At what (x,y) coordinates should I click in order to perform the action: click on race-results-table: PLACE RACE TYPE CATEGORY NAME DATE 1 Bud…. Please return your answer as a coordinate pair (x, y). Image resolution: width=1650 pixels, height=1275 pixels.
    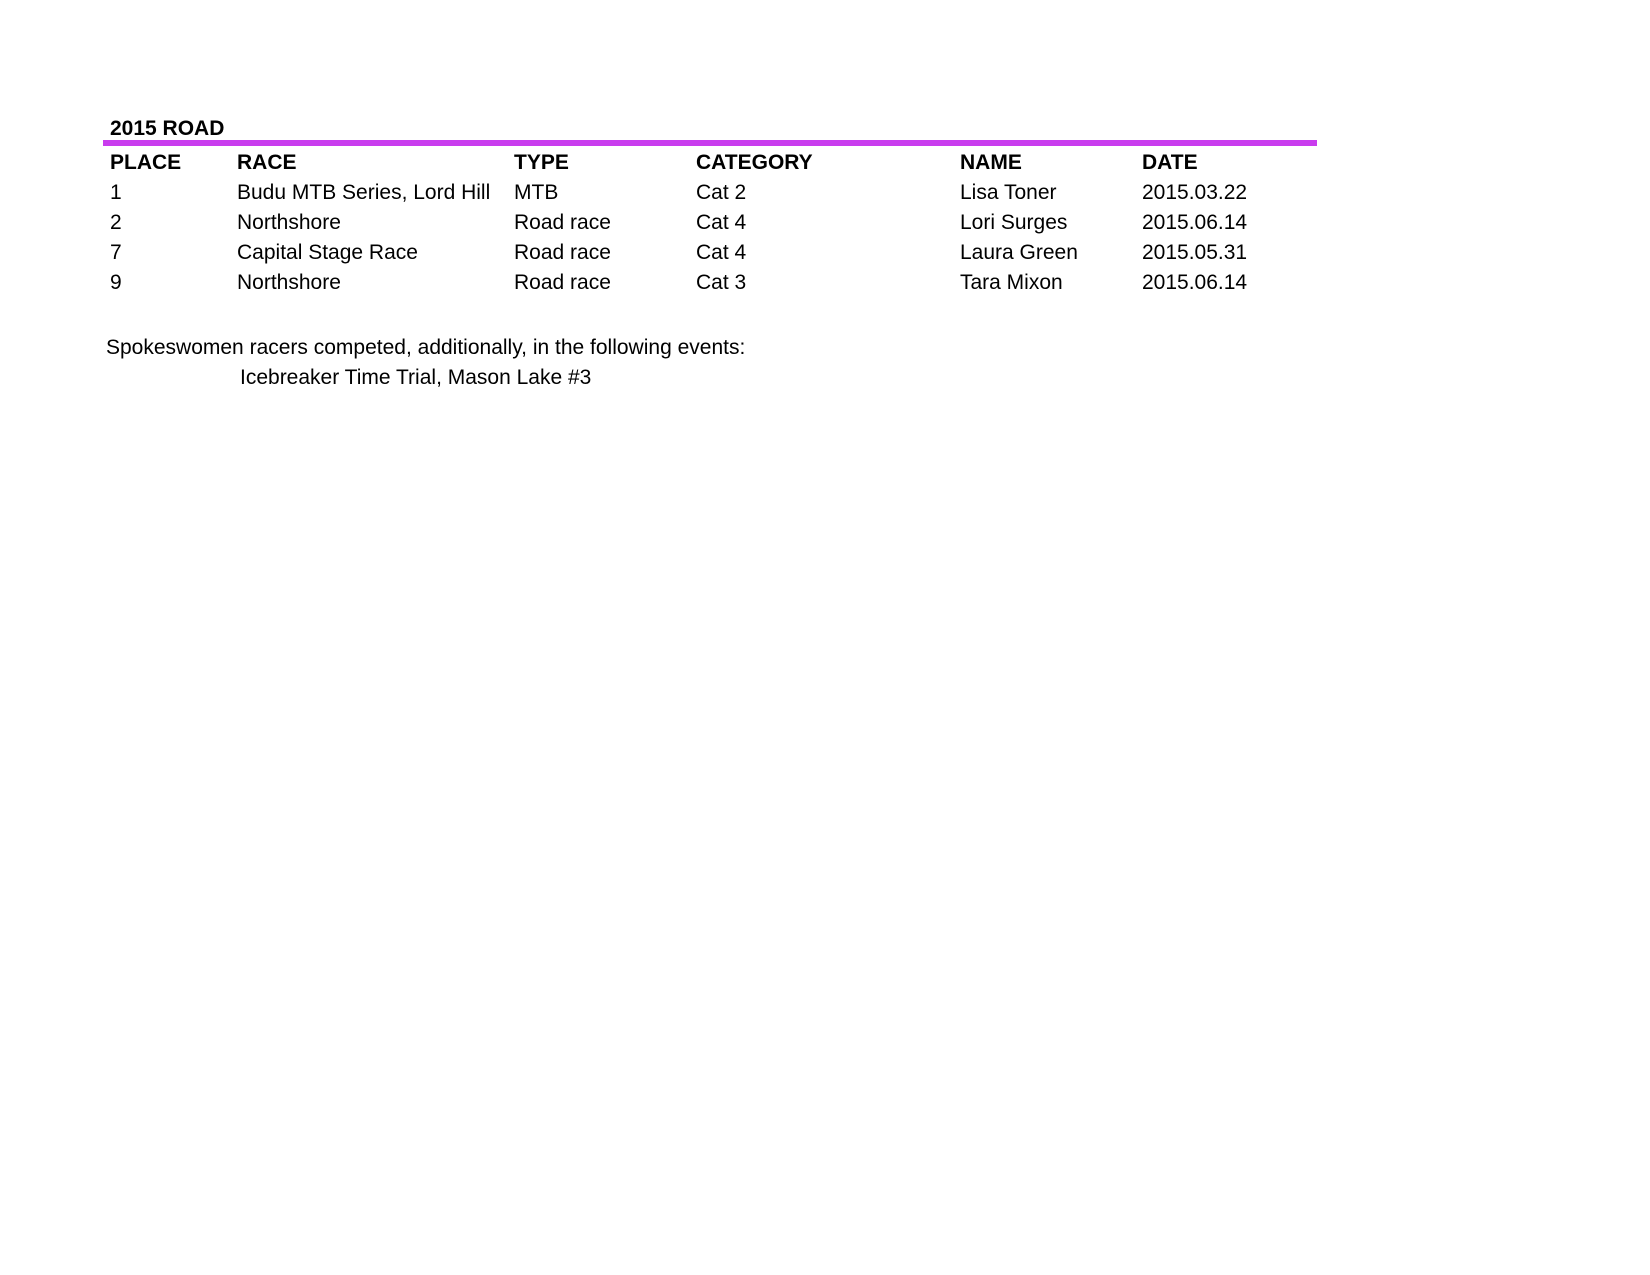
    Looking at the image, I should click on (701, 223).